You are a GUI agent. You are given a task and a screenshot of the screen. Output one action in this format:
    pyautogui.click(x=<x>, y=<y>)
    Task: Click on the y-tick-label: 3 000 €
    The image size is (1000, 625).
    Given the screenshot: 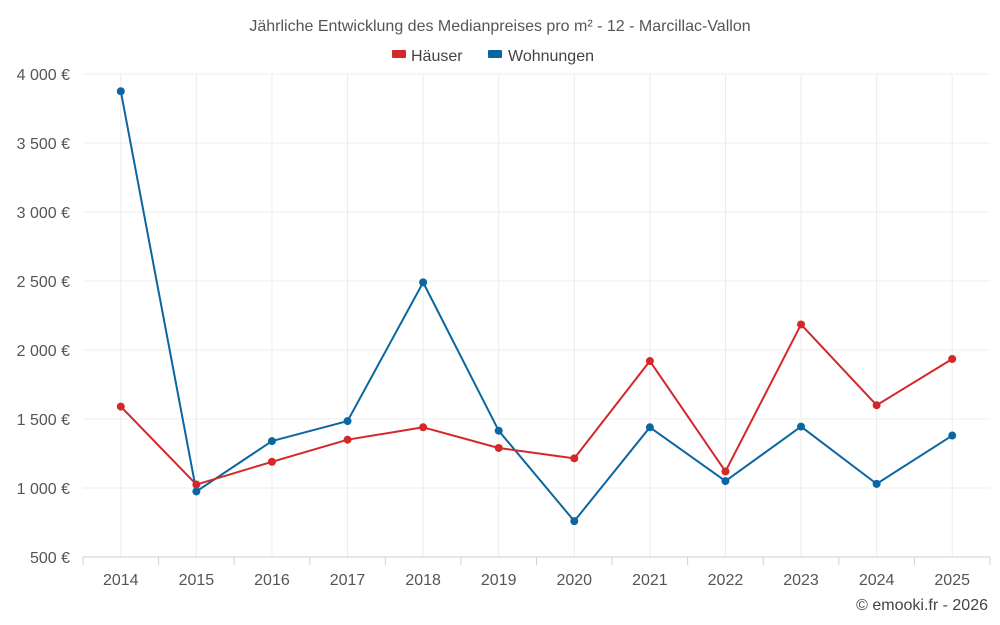 What is the action you would take?
    pyautogui.click(x=43, y=213)
    